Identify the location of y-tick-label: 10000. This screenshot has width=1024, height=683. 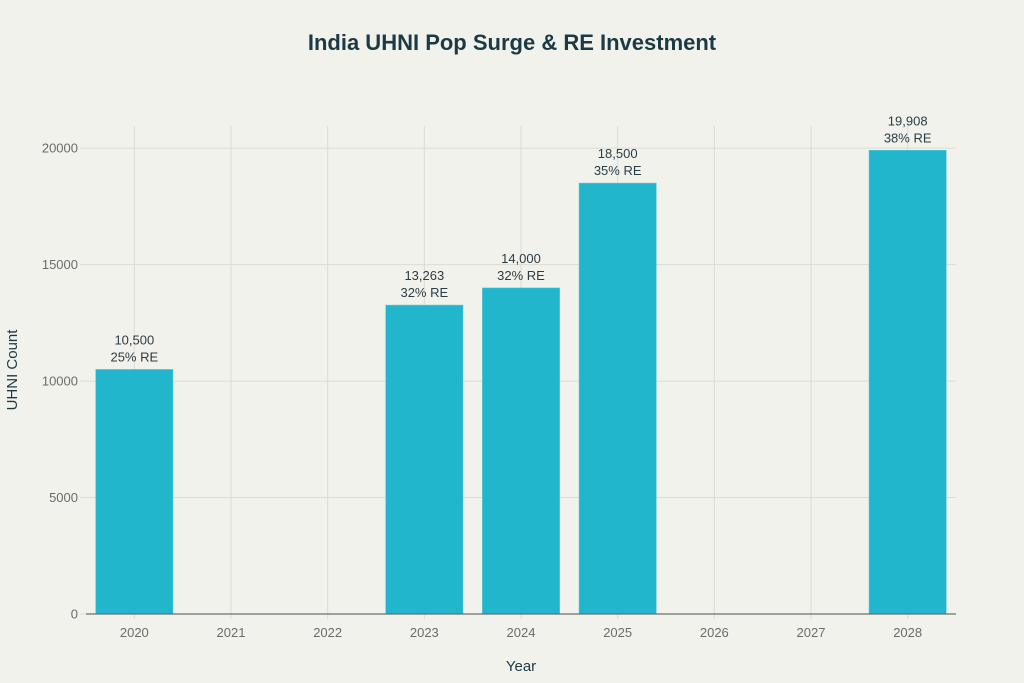
(60, 381).